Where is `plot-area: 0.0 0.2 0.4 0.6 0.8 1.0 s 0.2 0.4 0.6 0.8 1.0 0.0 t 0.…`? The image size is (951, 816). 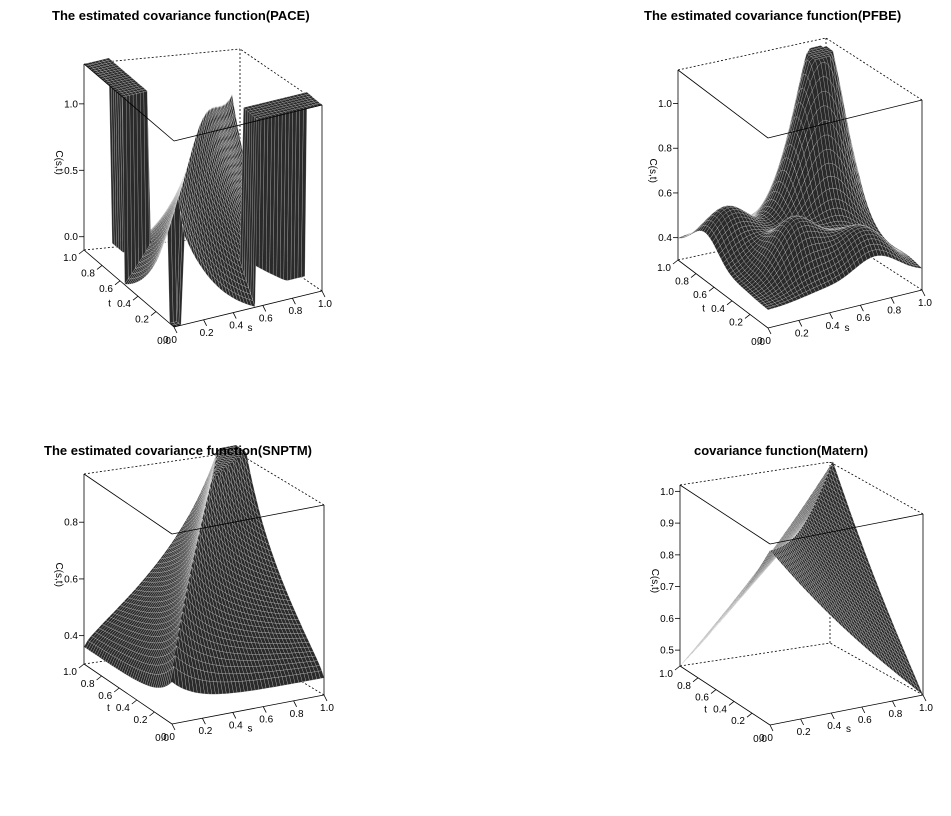 plot-area: 0.0 0.2 0.4 0.6 0.8 1.0 s 0.2 0.4 0.6 0.8 1.0 0.0 t 0.… is located at coordinates (192, 198).